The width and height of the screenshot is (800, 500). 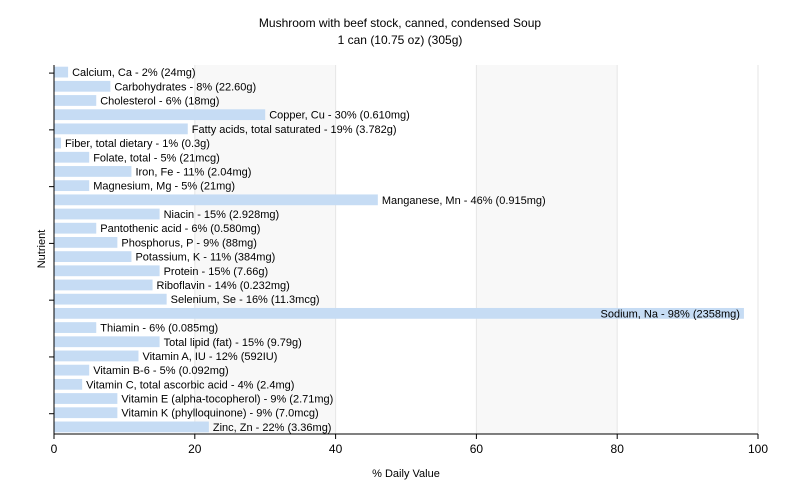 I want to click on bar-label: Niacin - 15% (2.928mg), so click(x=222, y=215).